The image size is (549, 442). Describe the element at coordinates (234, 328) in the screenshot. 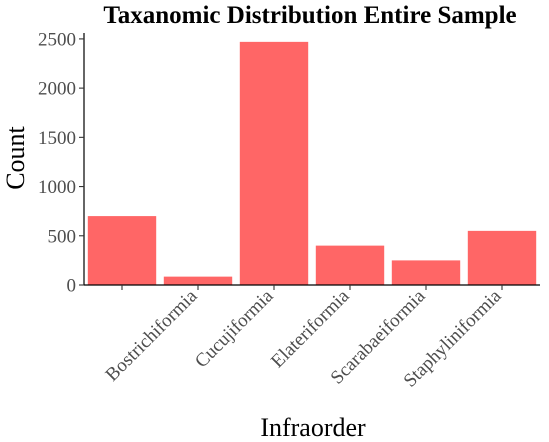

I see `x-tick-label: Cucujiformia` at that location.